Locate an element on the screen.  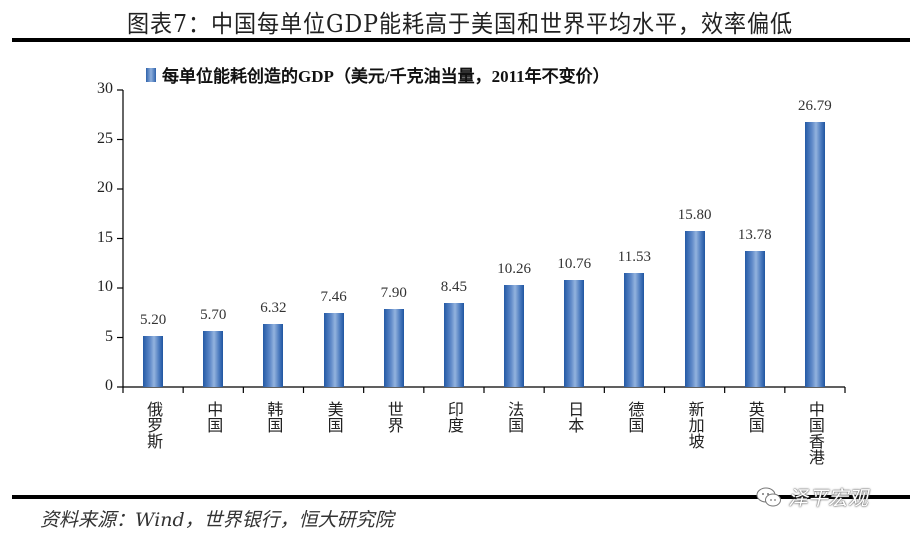
watermark: 泽平宏观 is located at coordinates (812, 496).